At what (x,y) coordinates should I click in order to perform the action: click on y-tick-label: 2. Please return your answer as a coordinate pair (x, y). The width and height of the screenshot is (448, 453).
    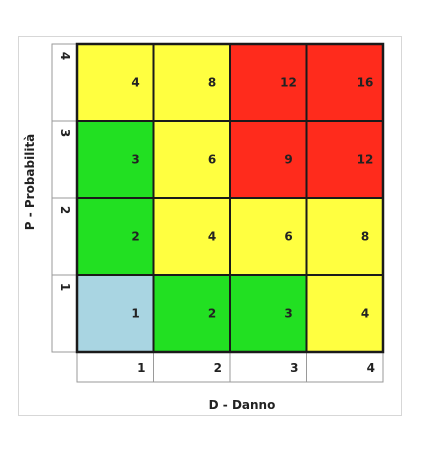
    Looking at the image, I should click on (65, 210).